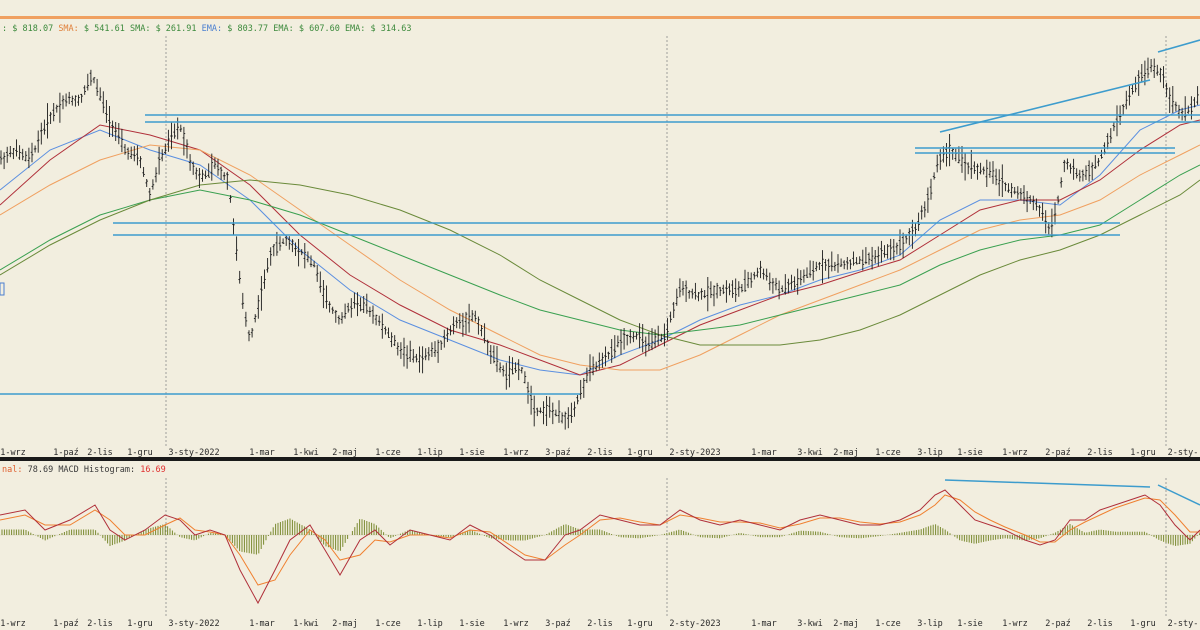 The height and width of the screenshot is (630, 1200). Describe the element at coordinates (193, 453) in the screenshot. I see `x-tick-label-top-4: 3-sty-2022` at that location.